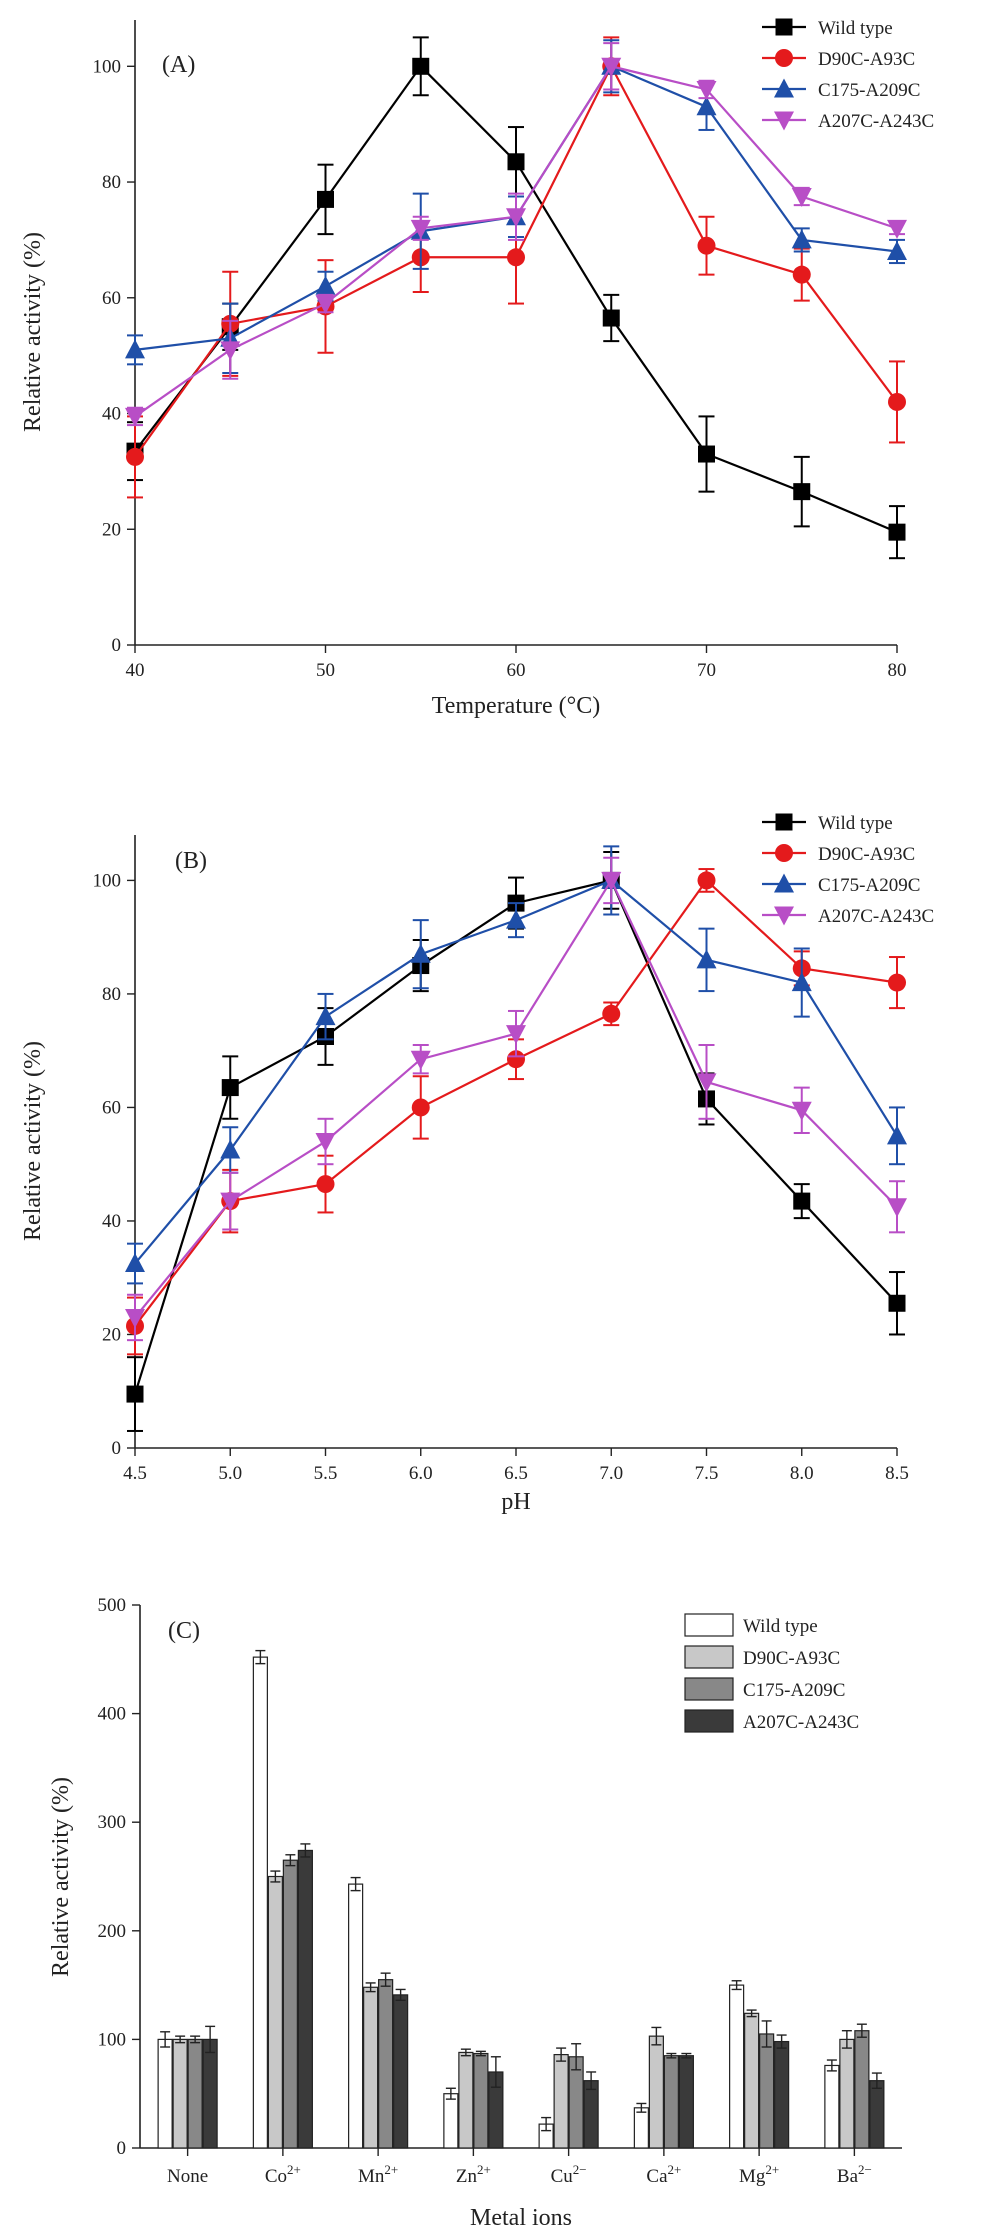 The image size is (1000, 2240). Describe the element at coordinates (325, 670) in the screenshot. I see `x-tick-label: 50` at that location.